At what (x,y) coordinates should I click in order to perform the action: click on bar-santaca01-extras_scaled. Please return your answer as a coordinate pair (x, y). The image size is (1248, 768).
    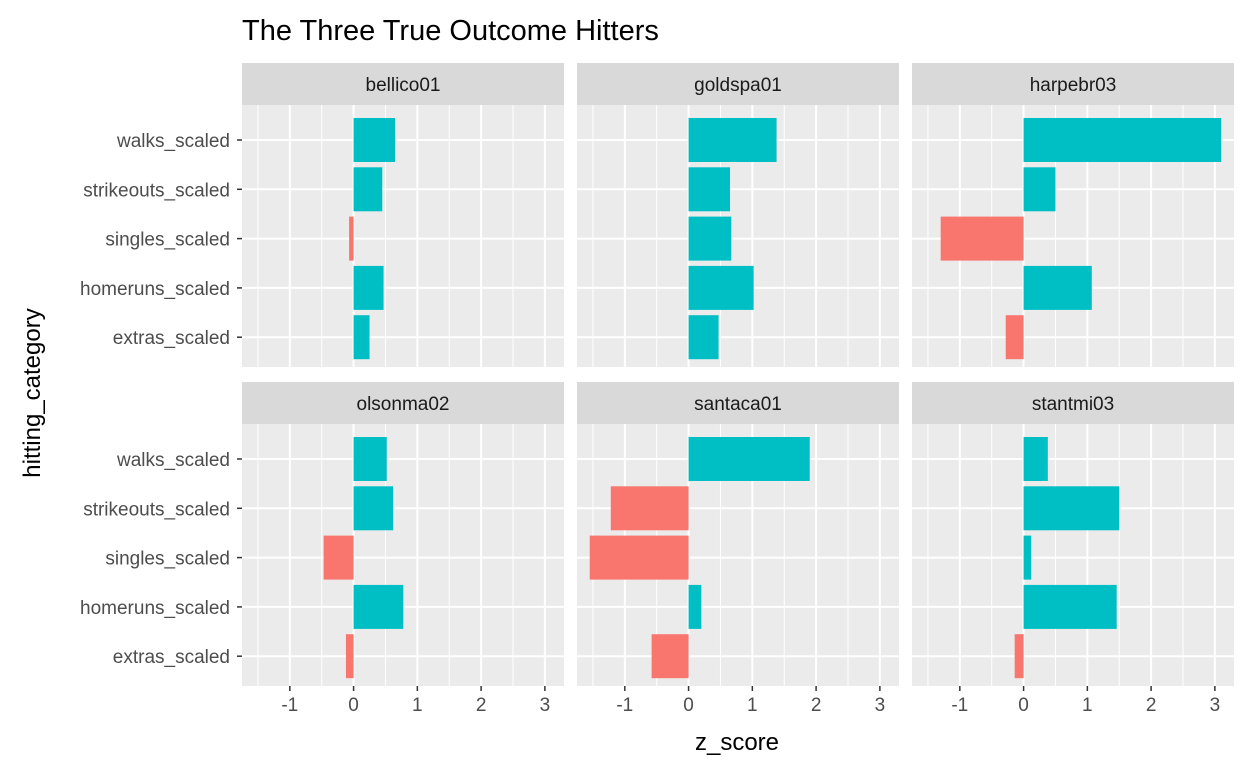
    Looking at the image, I should click on (670, 656).